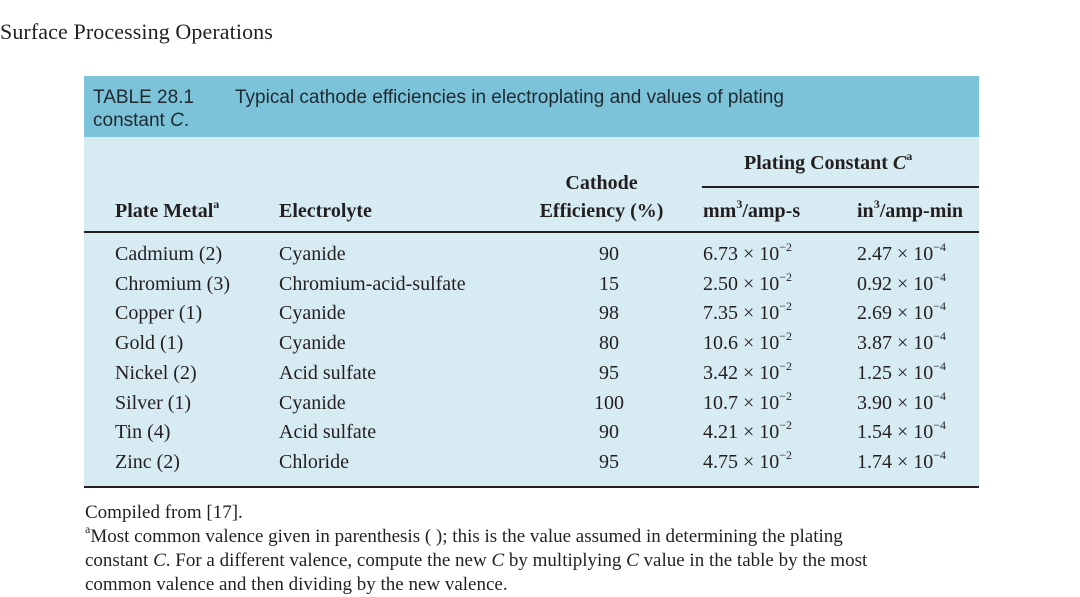 This screenshot has width=1080, height=597. Describe the element at coordinates (136, 31) in the screenshot. I see `running-head: Surface Processing Operations` at that location.